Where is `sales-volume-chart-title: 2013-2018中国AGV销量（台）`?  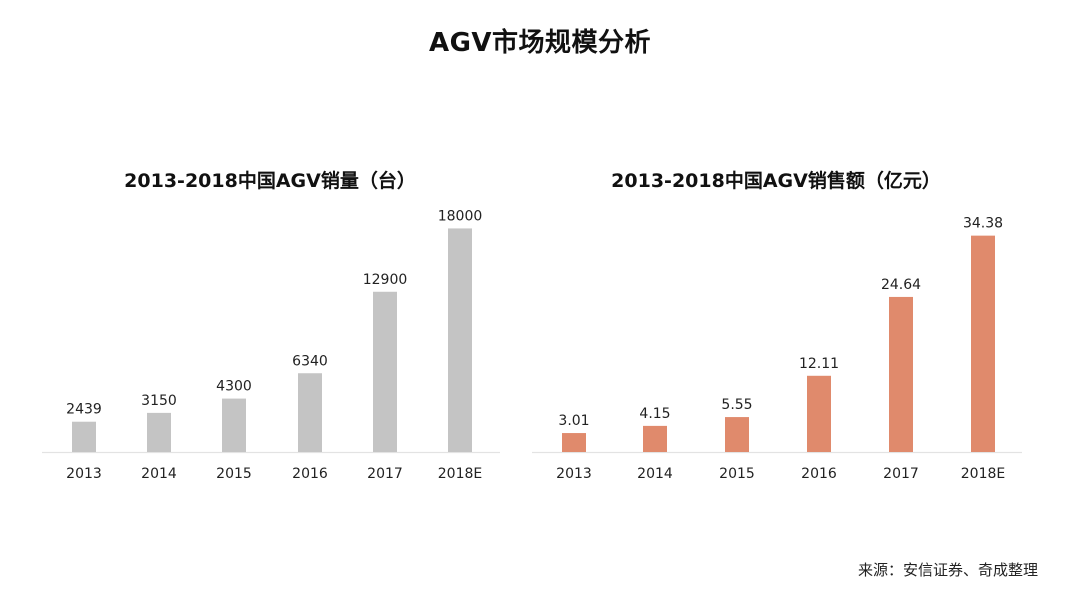 sales-volume-chart-title: 2013-2018中国AGV销量（台） is located at coordinates (270, 181).